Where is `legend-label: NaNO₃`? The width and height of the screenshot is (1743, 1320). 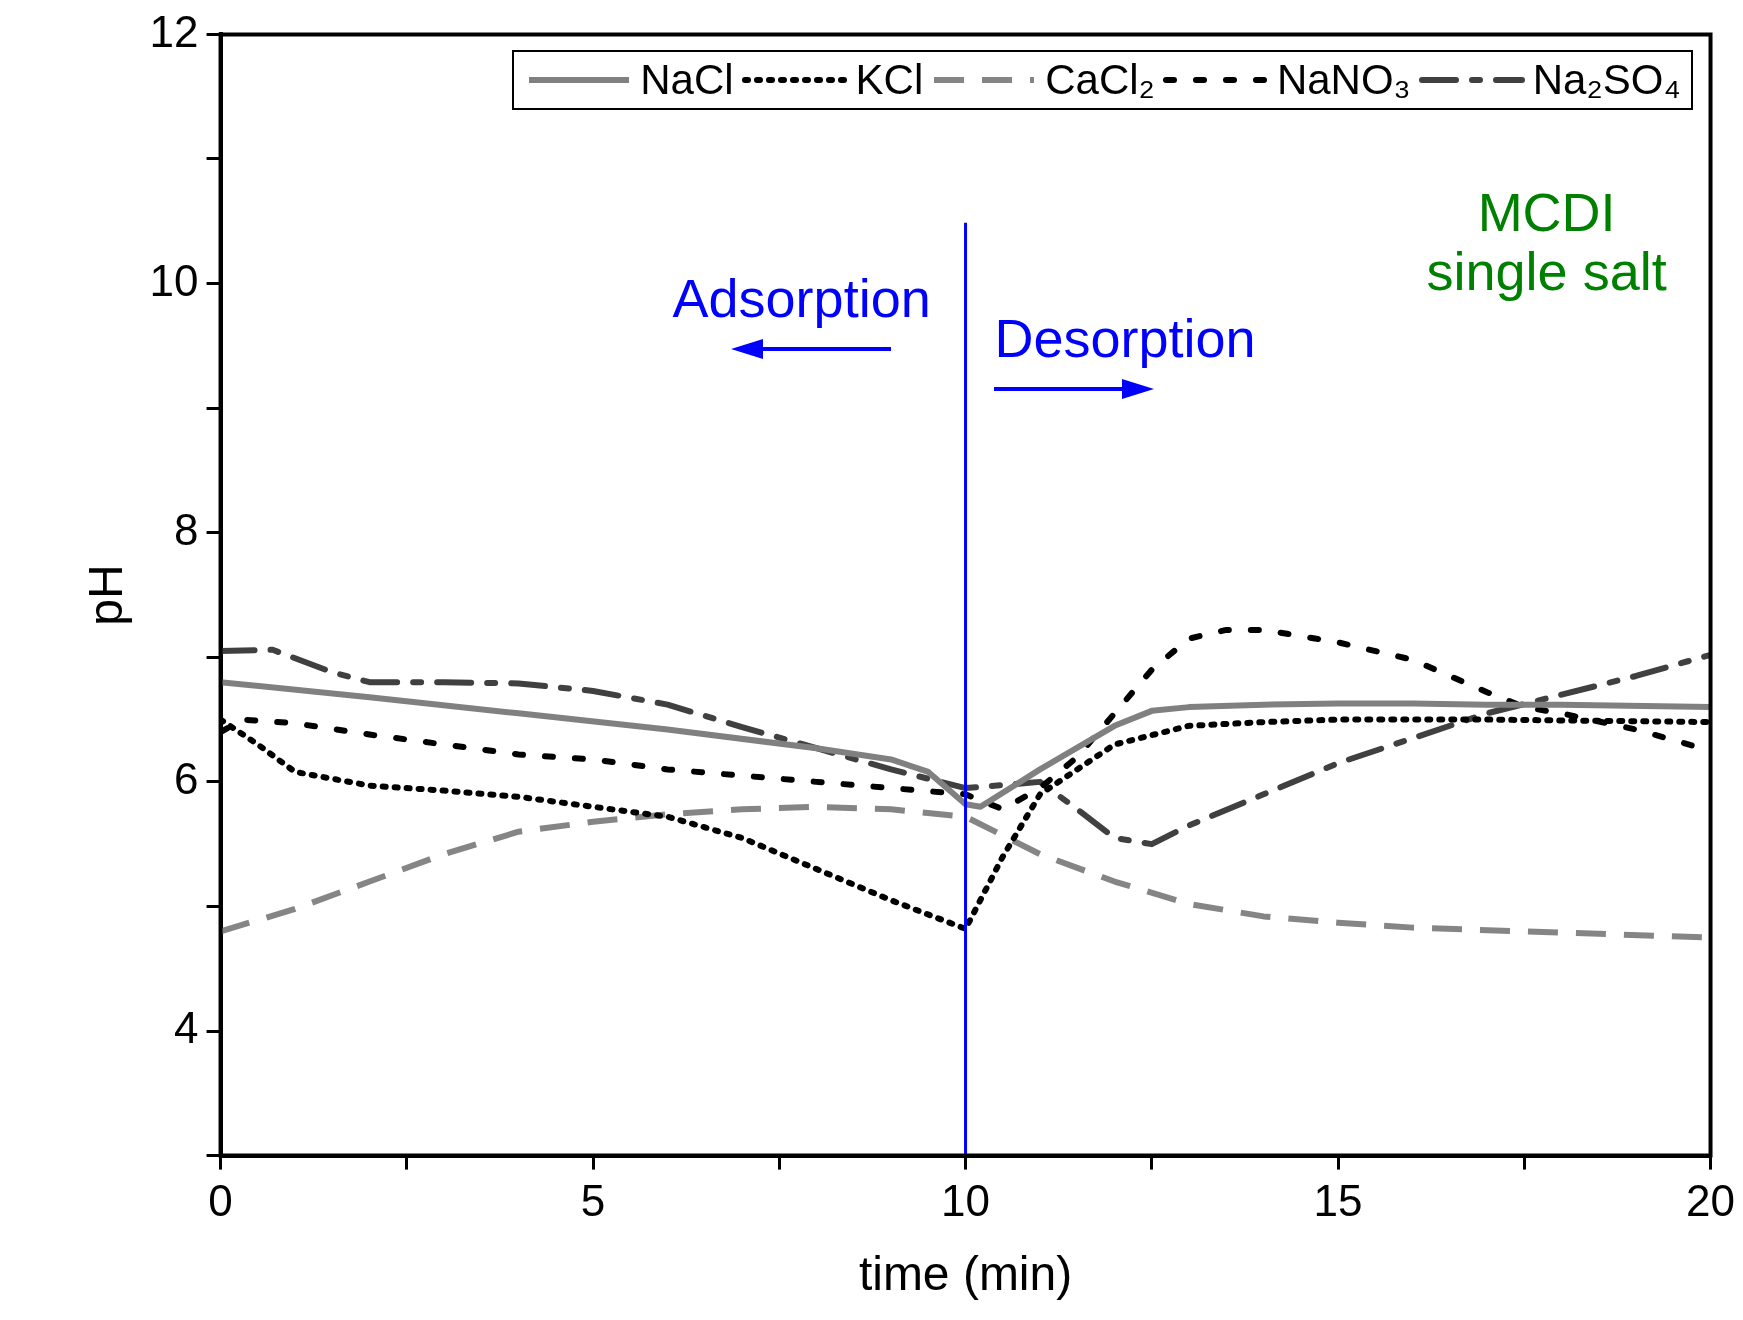 legend-label: NaNO₃ is located at coordinates (1343, 80).